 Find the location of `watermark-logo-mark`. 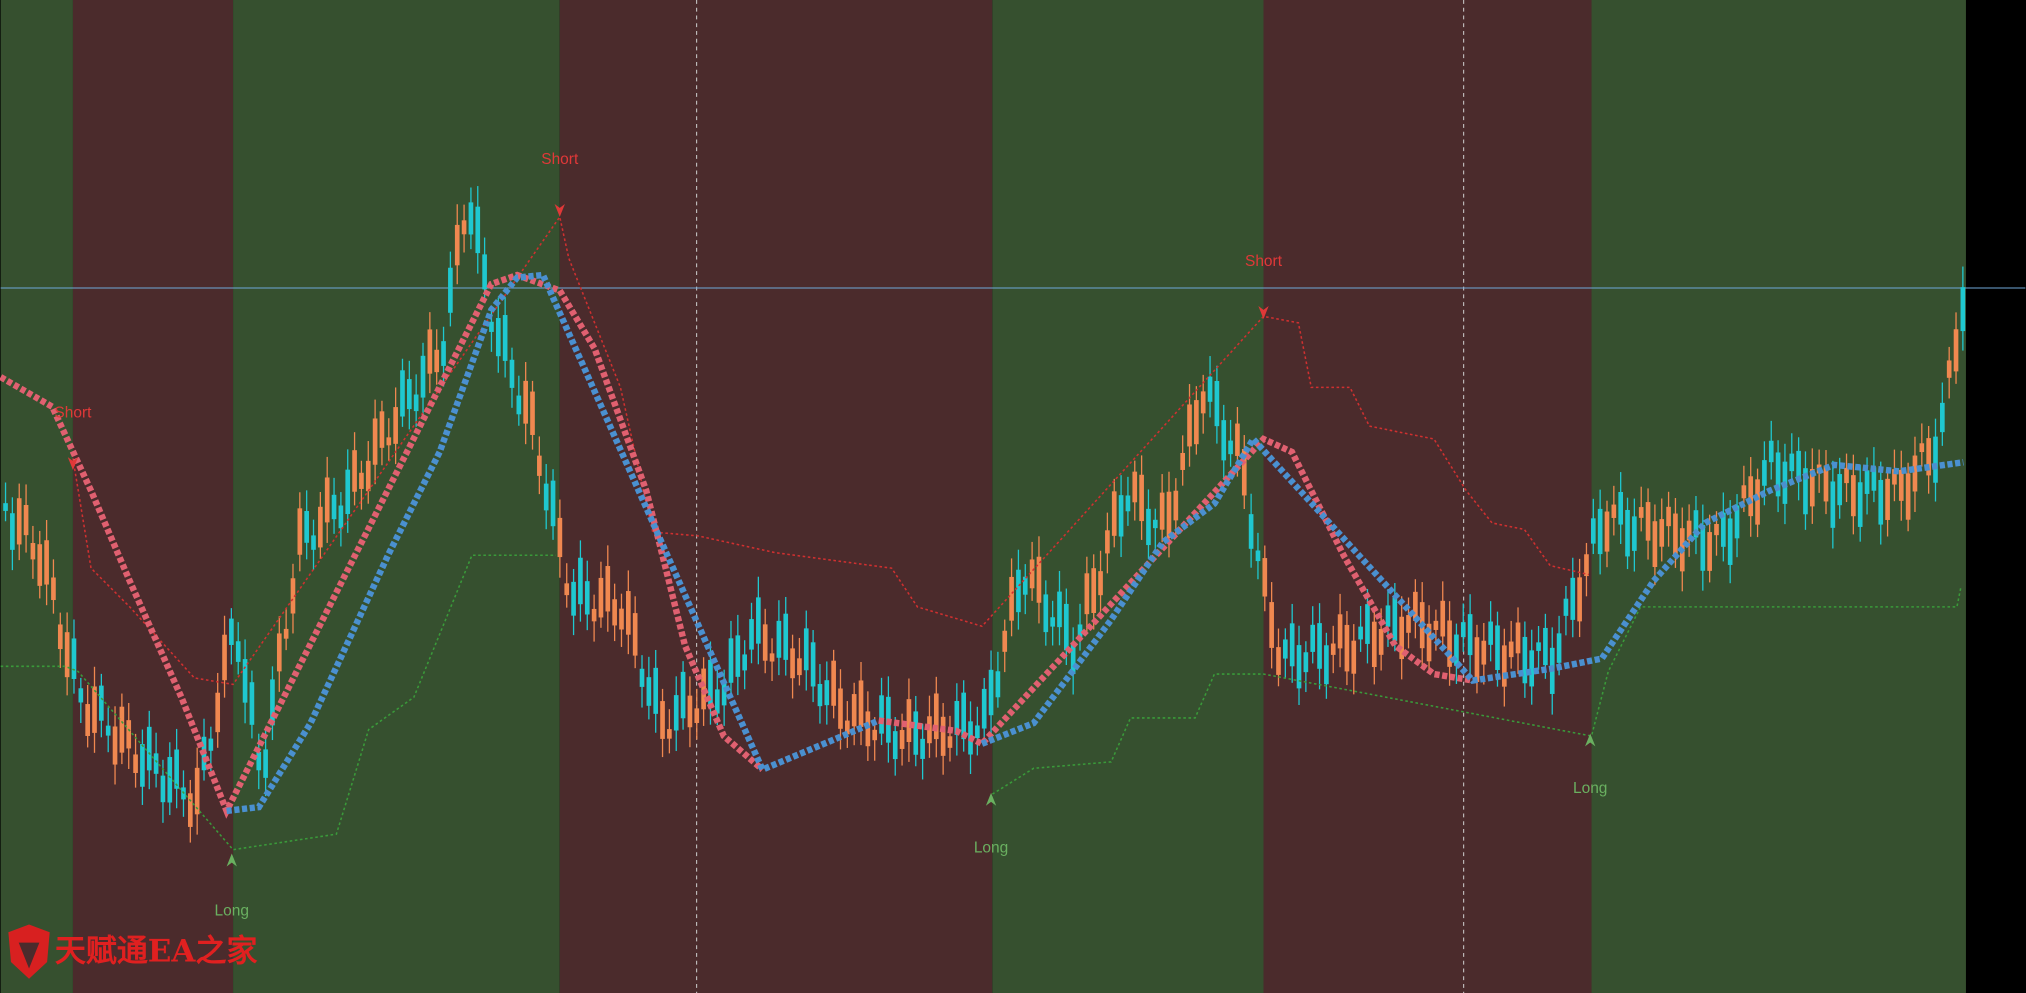

watermark-logo-mark is located at coordinates (29, 955).